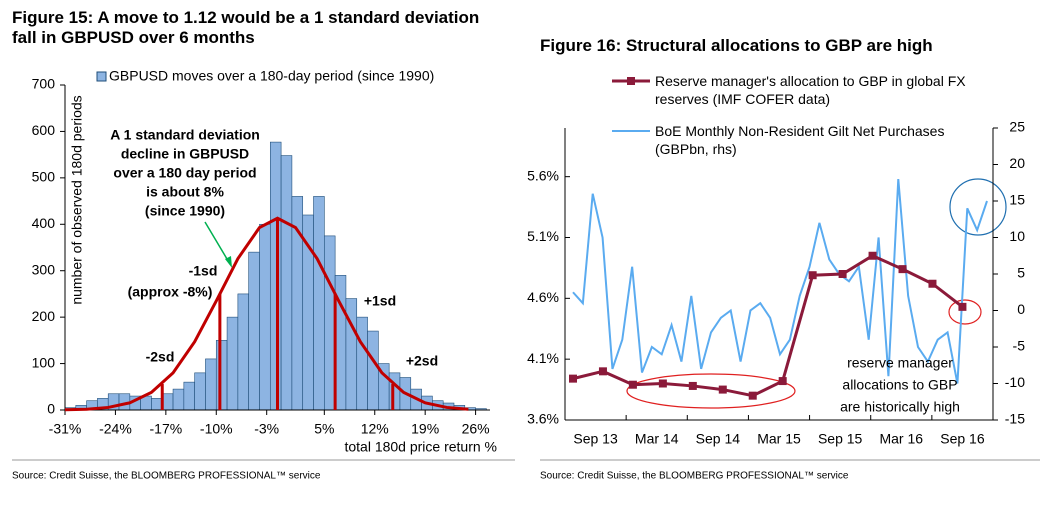 The height and width of the screenshot is (505, 1049). I want to click on y-tick-label: 300, so click(44, 269).